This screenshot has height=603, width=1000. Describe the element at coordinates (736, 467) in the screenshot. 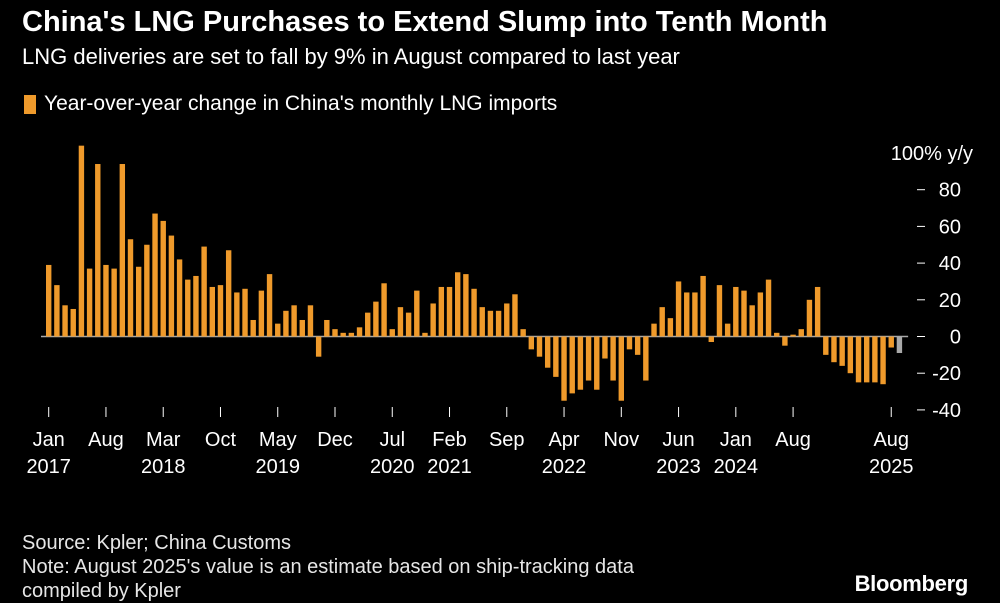

I see `x-tick-year: 2024` at that location.